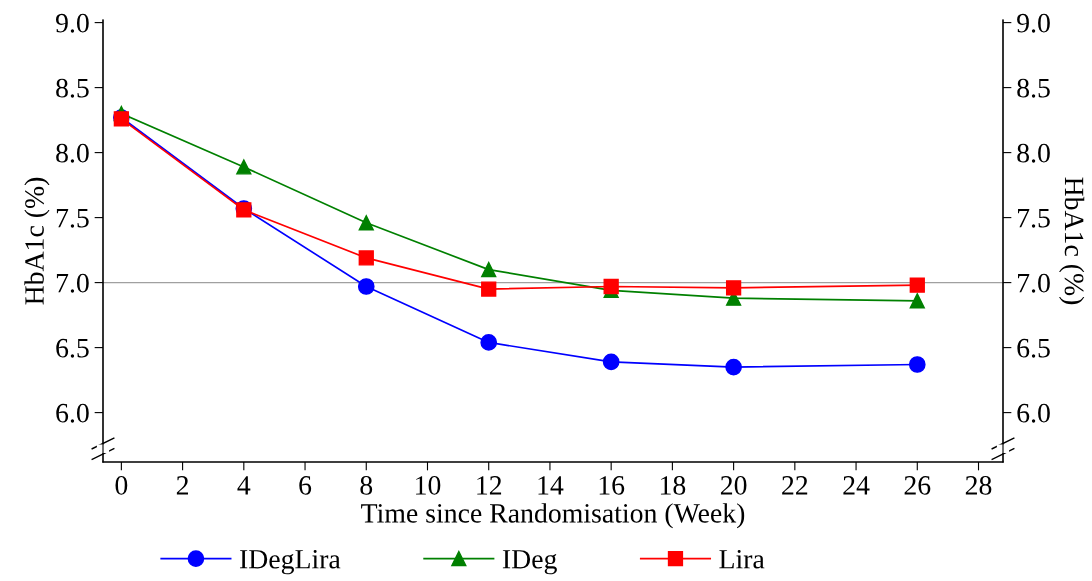 The height and width of the screenshot is (581, 1092). What do you see at coordinates (121, 485) in the screenshot?
I see `x-tick-label: 0` at bounding box center [121, 485].